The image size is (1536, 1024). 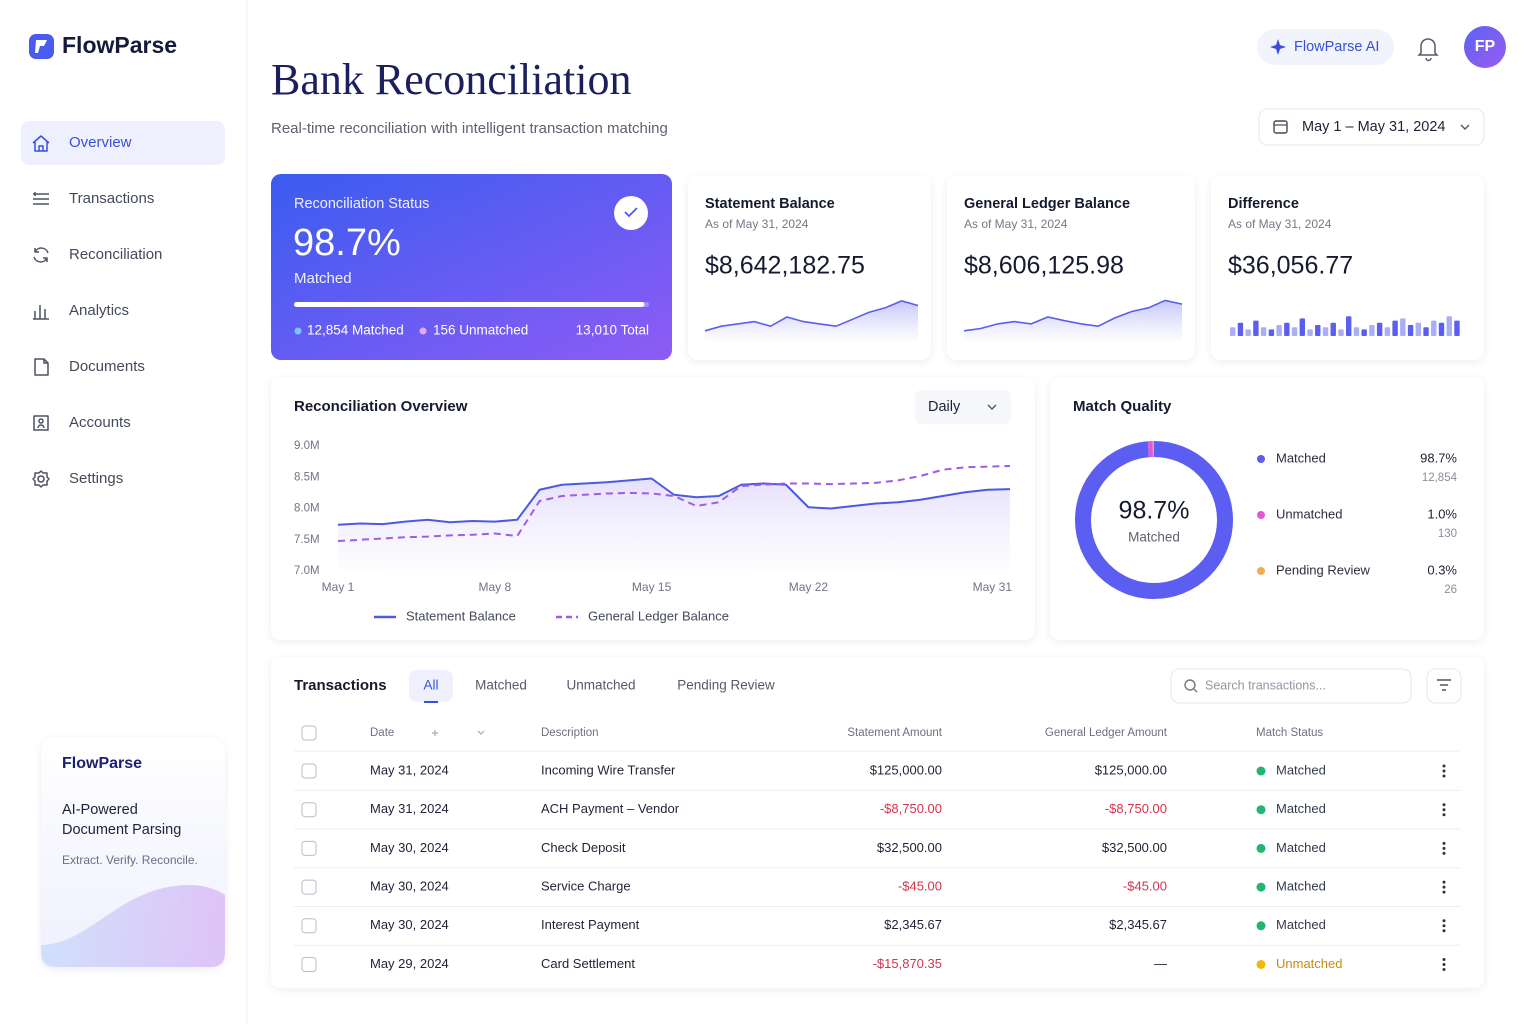 I want to click on kpi-value: $8,606,125.98, so click(x=1044, y=266).